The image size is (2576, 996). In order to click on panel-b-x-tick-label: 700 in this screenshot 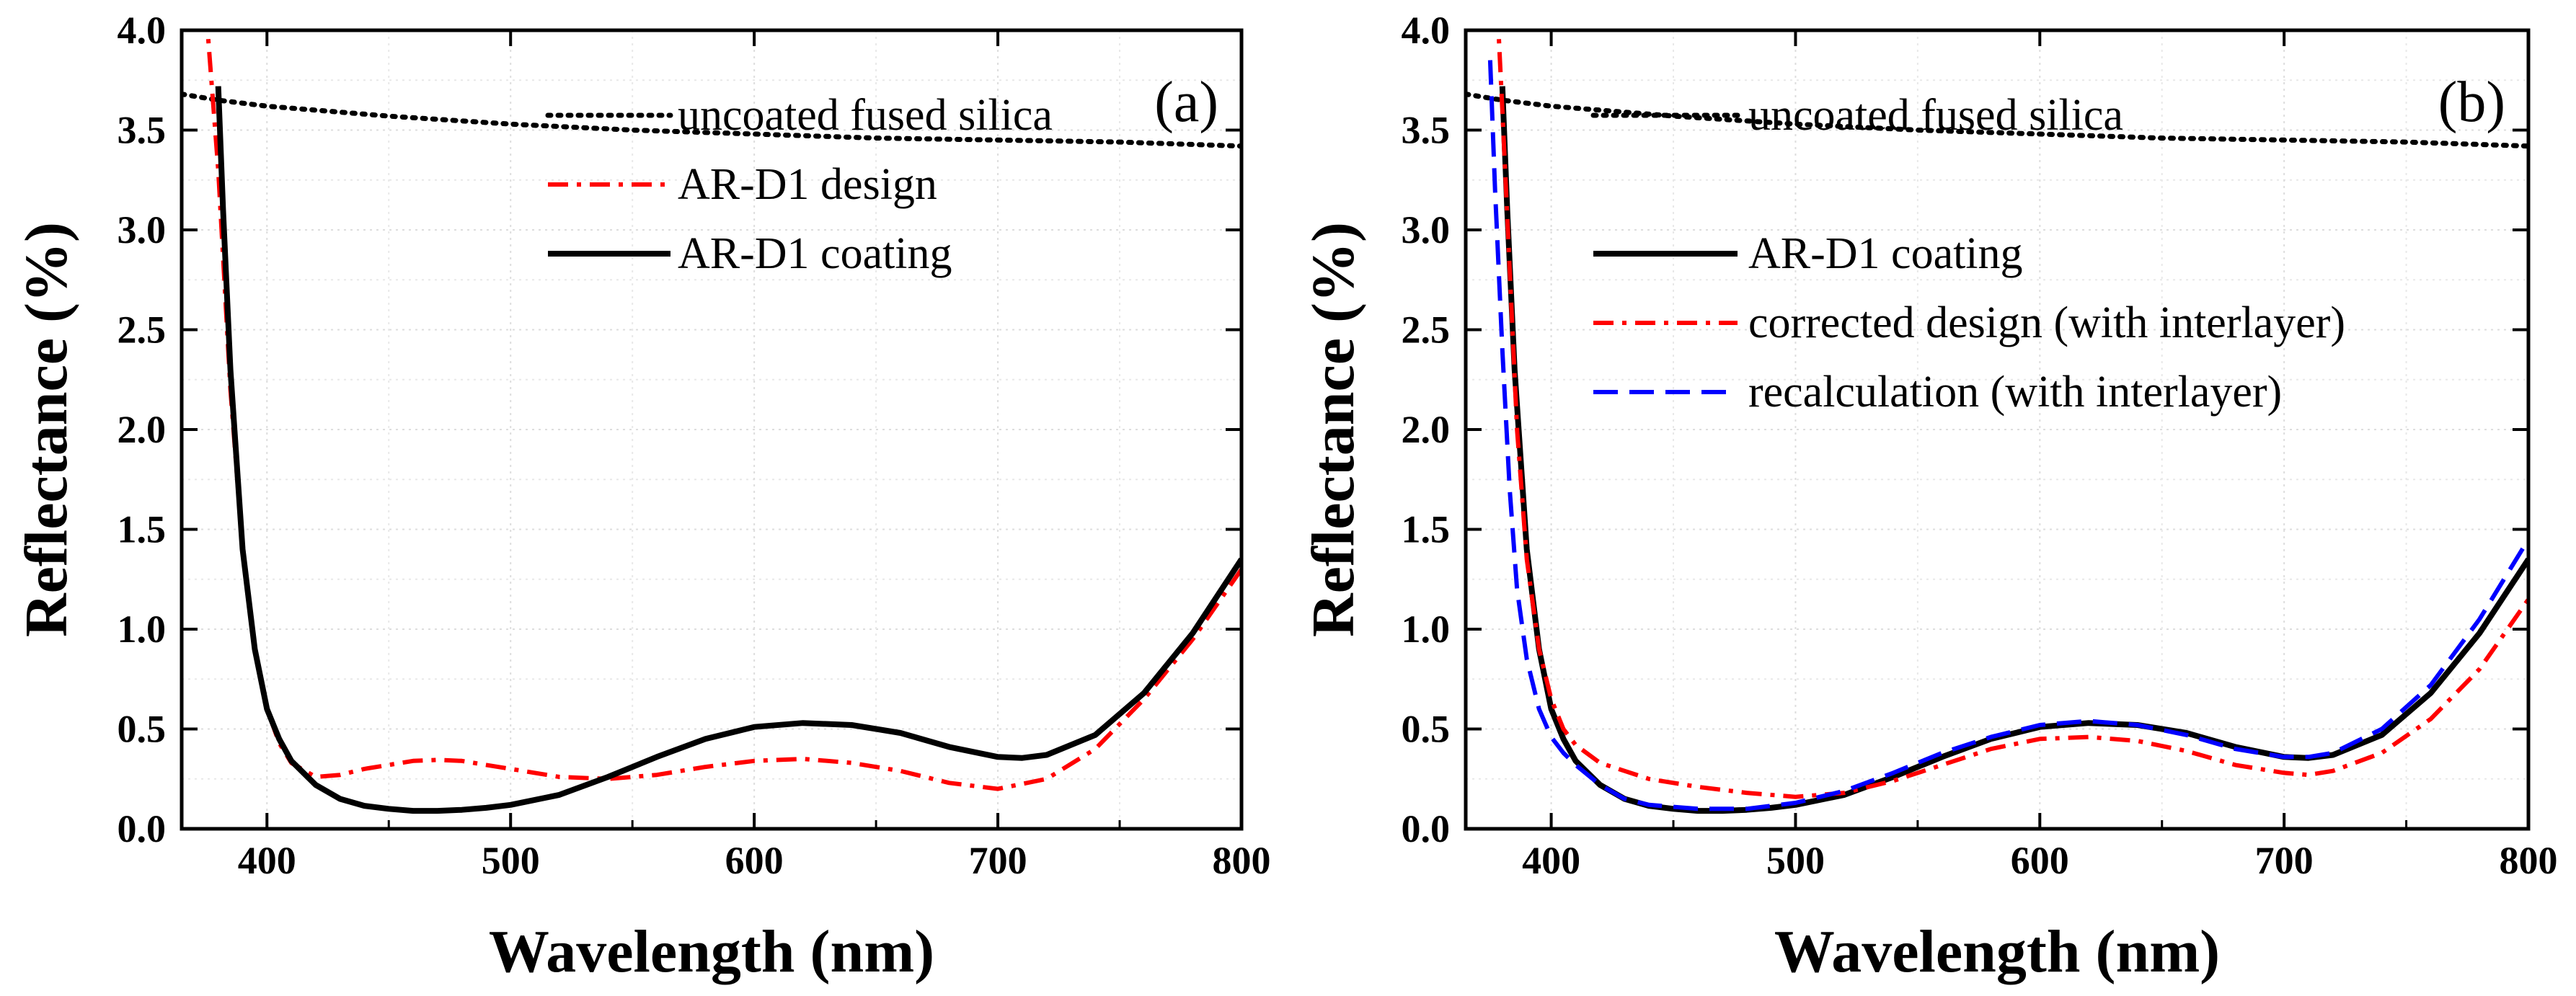, I will do `click(2284, 860)`.